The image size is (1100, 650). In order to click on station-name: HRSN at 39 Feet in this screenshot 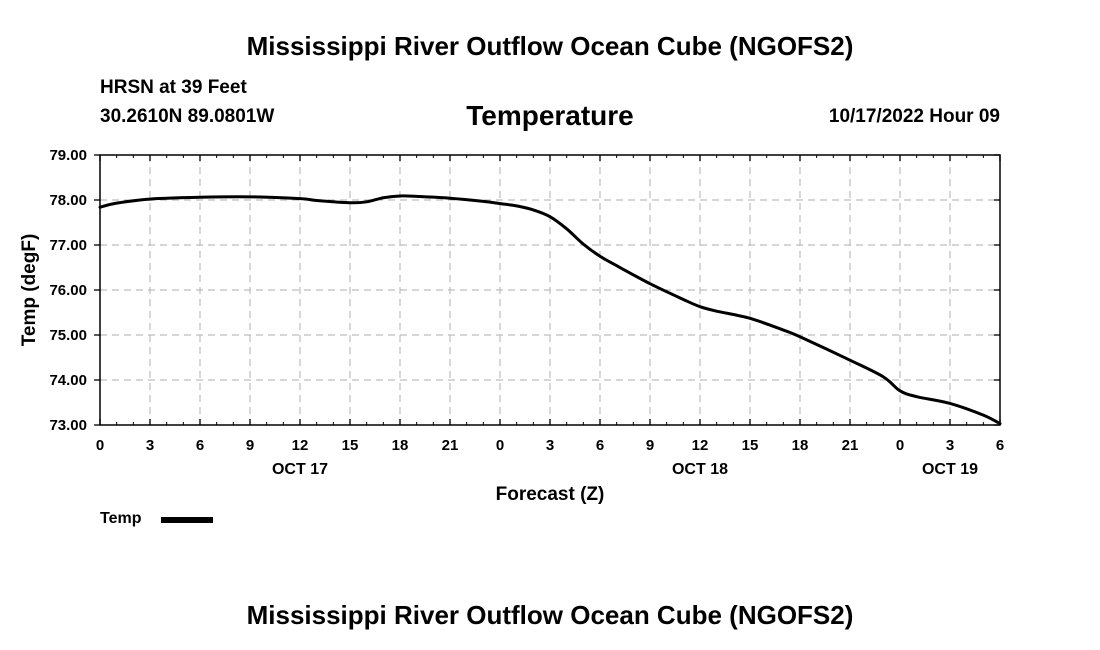, I will do `click(173, 87)`.